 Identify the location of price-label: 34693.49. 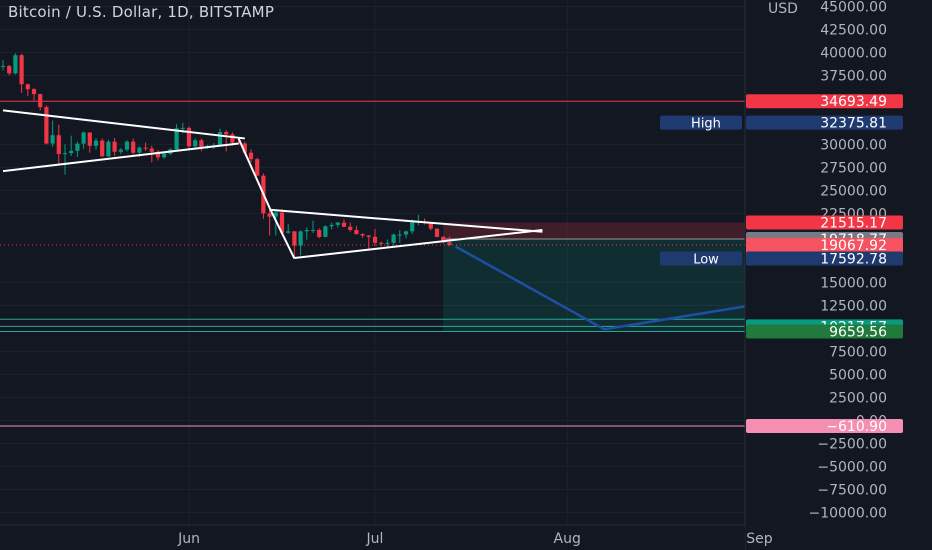
(824, 102).